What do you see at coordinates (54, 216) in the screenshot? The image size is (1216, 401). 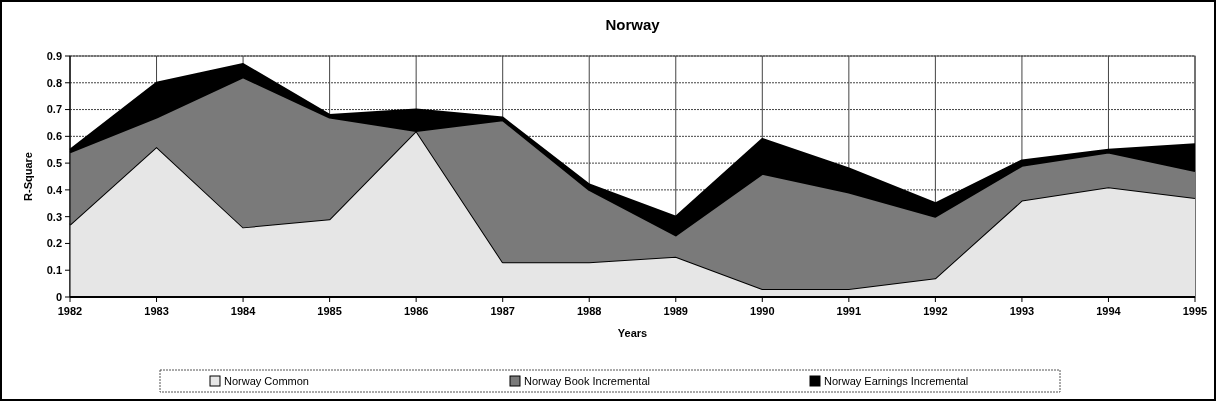 I see `y-tick-label: 0.3` at bounding box center [54, 216].